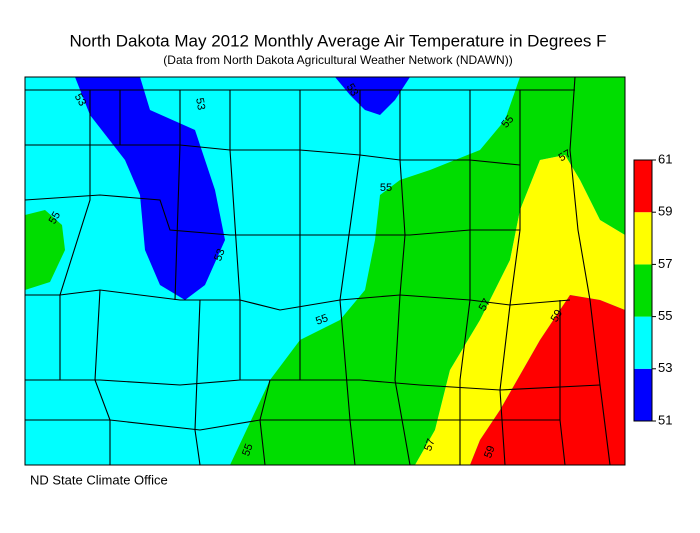  I want to click on legend-tick-label: 51, so click(665, 419).